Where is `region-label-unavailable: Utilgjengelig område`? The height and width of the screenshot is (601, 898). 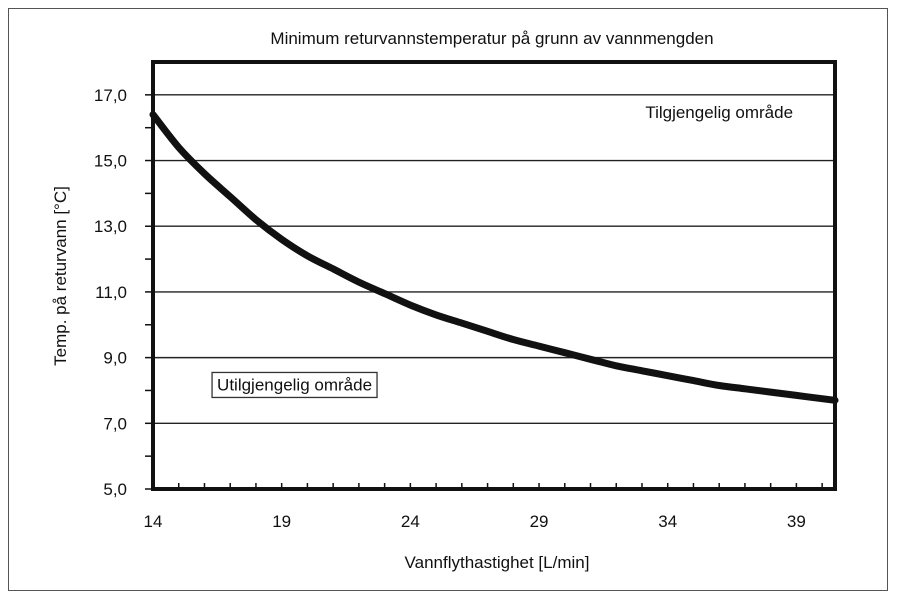 region-label-unavailable: Utilgjengelig område is located at coordinates (294, 384).